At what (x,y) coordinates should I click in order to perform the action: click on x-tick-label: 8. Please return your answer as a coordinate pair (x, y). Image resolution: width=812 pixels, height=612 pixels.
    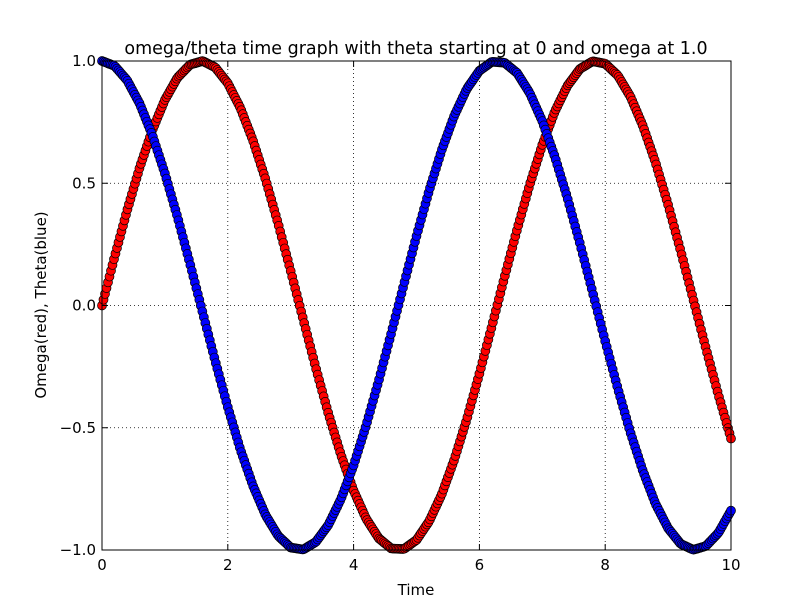
    Looking at the image, I should click on (605, 565).